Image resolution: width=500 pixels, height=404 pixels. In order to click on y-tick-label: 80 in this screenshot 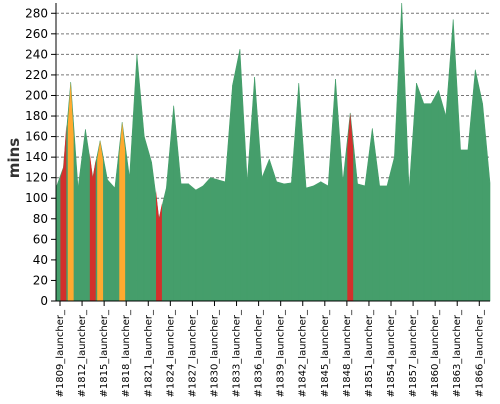, I will do `click(40, 219)`.